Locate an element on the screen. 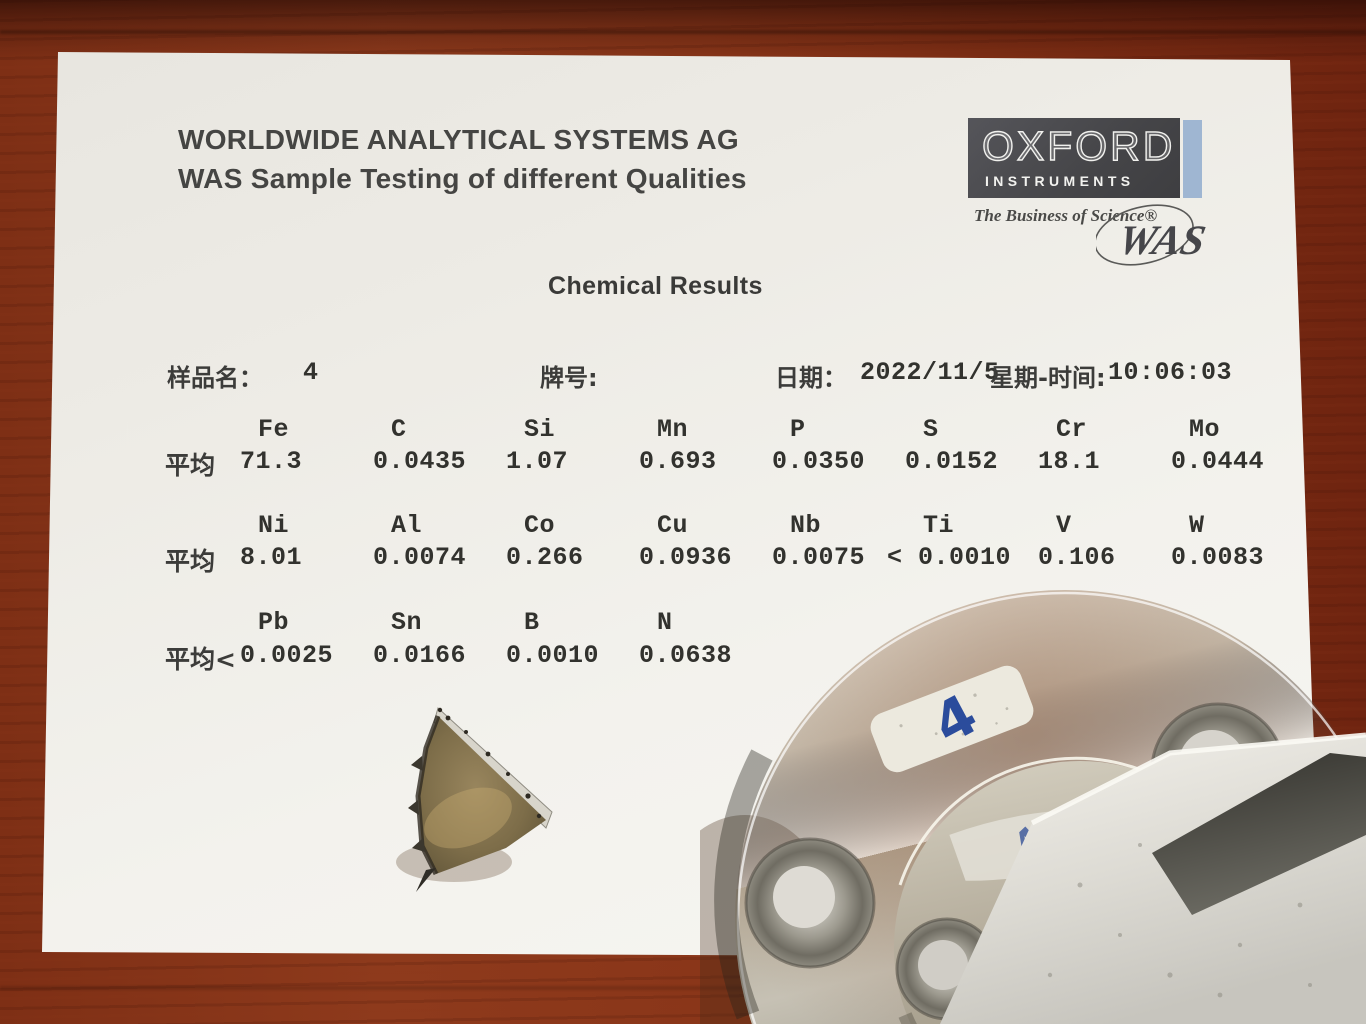  element-value: 0.0074 is located at coordinates (420, 557).